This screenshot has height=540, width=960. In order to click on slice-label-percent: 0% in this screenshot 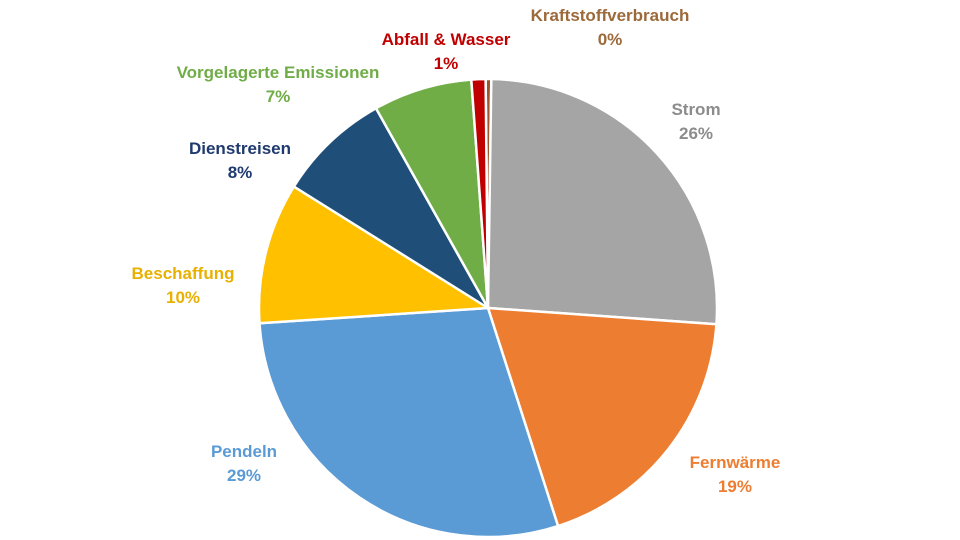, I will do `click(610, 39)`.